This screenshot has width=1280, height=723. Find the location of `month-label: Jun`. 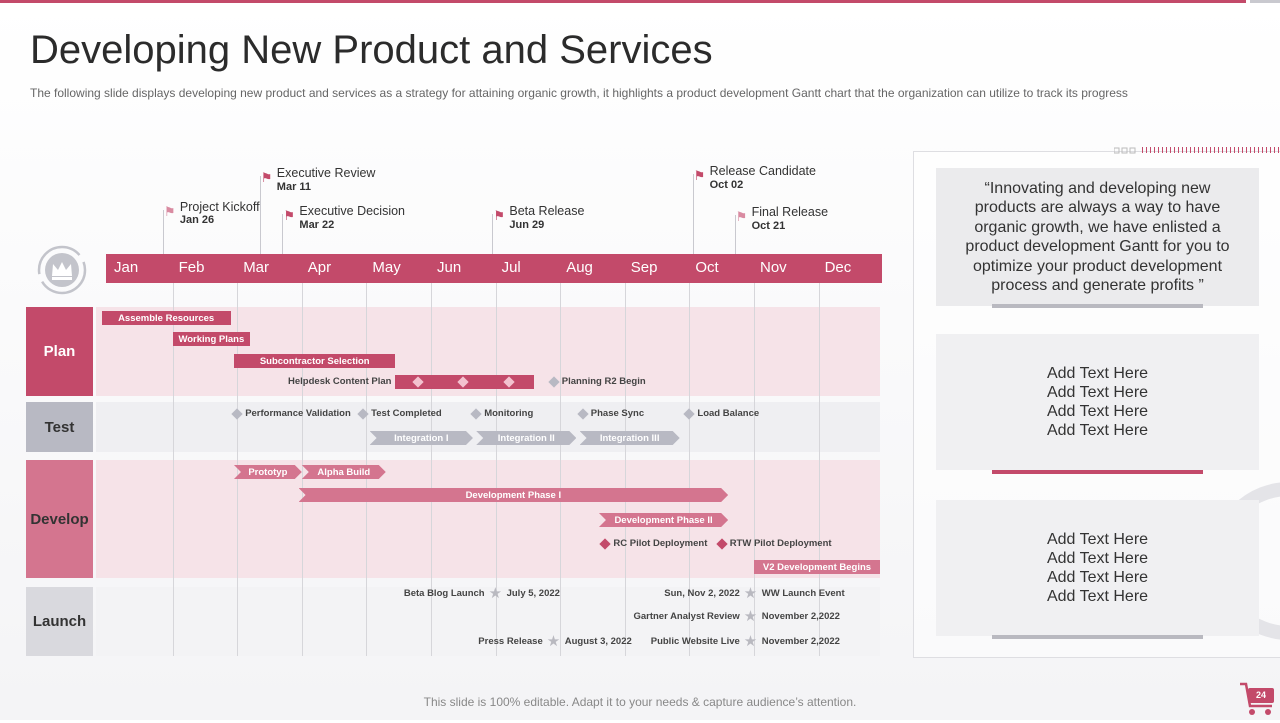

month-label: Jun is located at coordinates (449, 267).